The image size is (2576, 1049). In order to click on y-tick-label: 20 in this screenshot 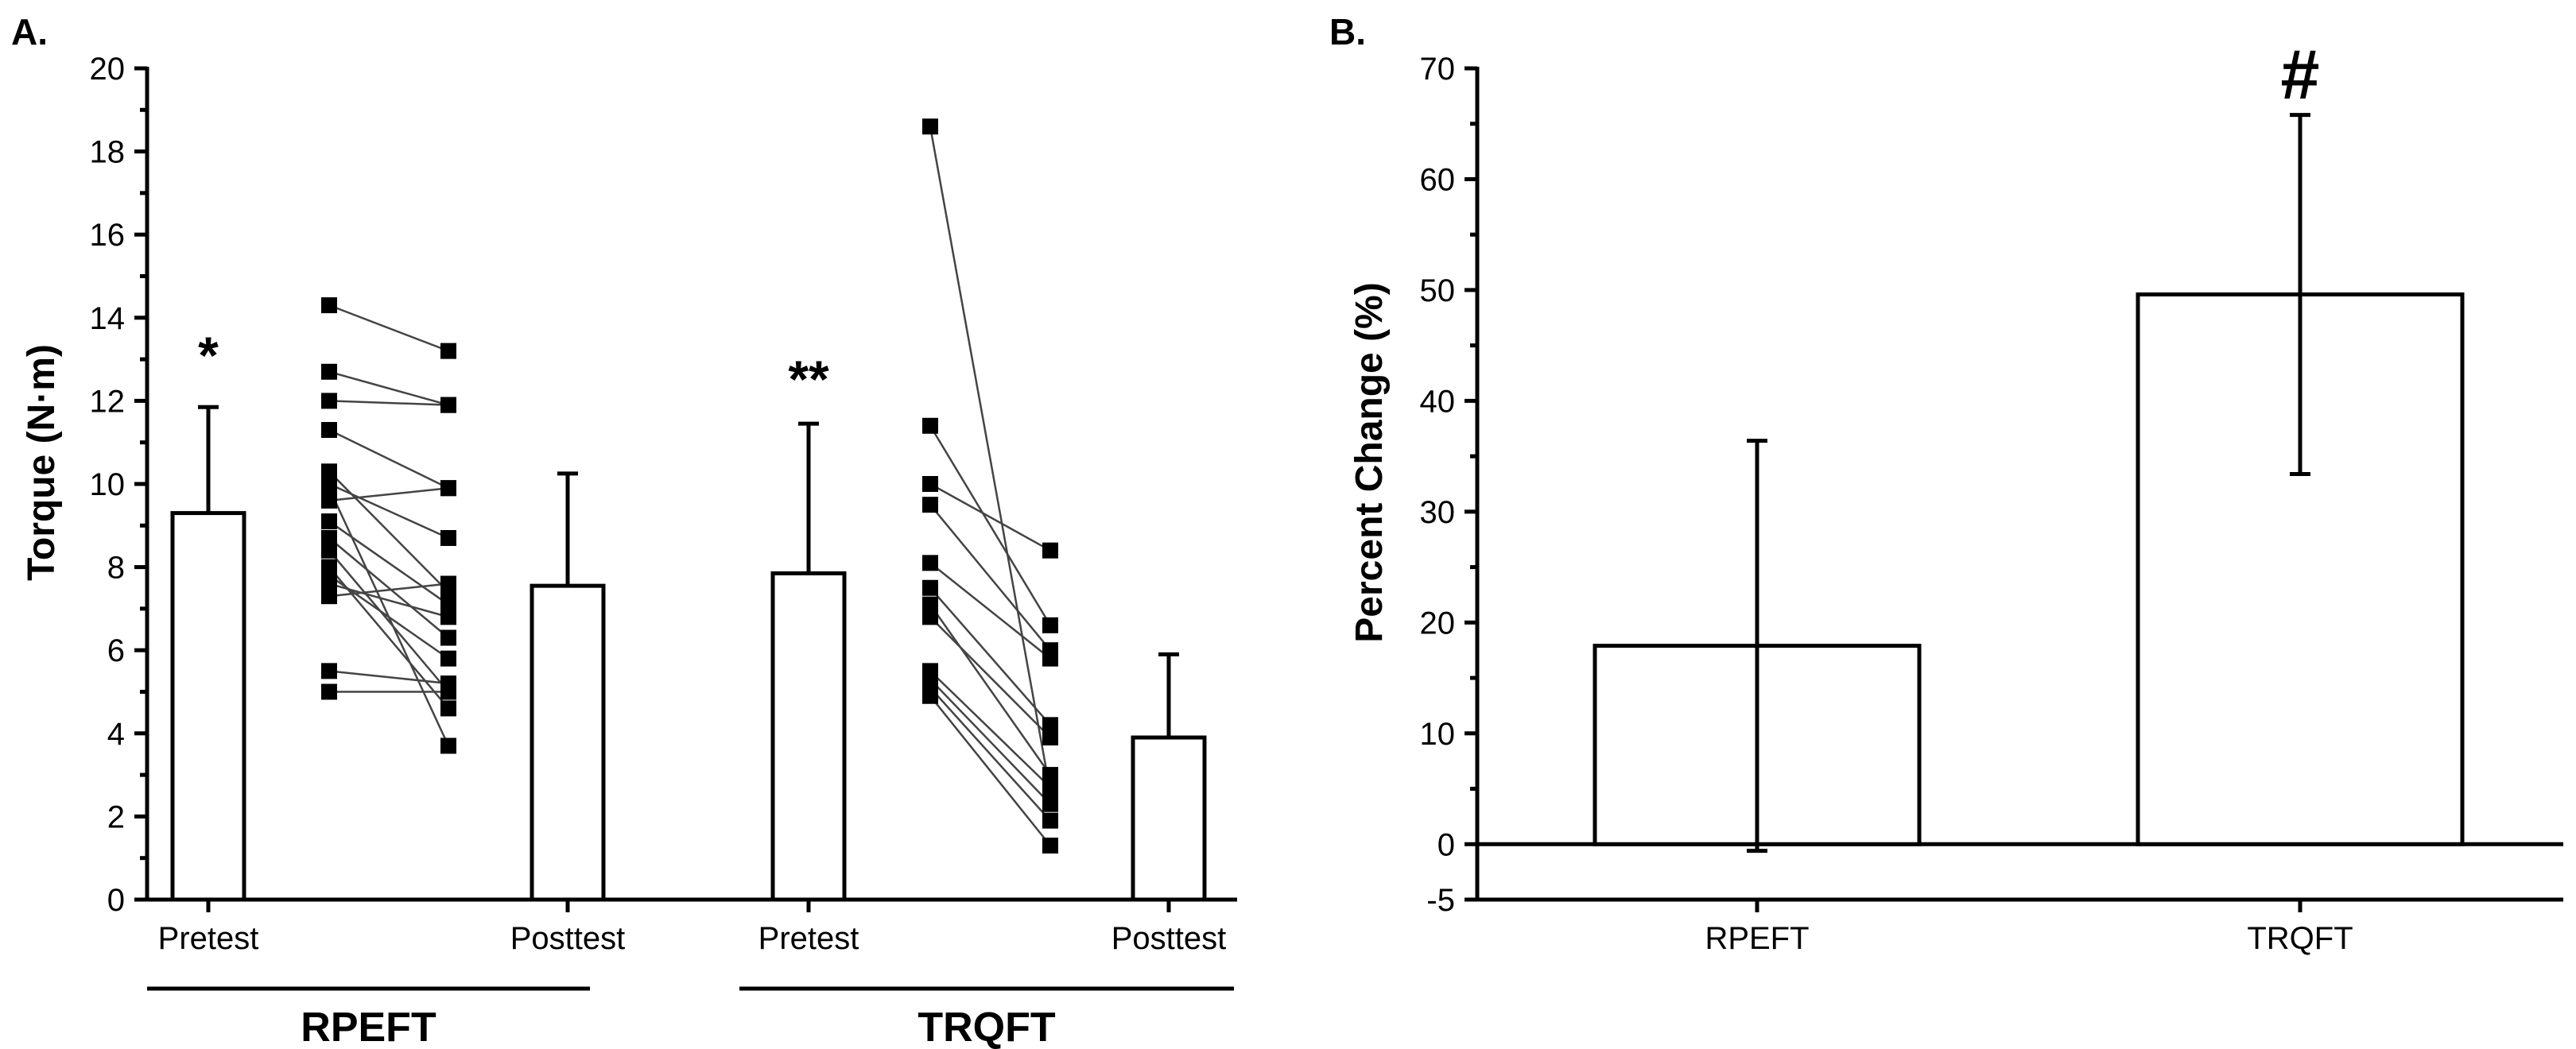, I will do `click(1438, 623)`.